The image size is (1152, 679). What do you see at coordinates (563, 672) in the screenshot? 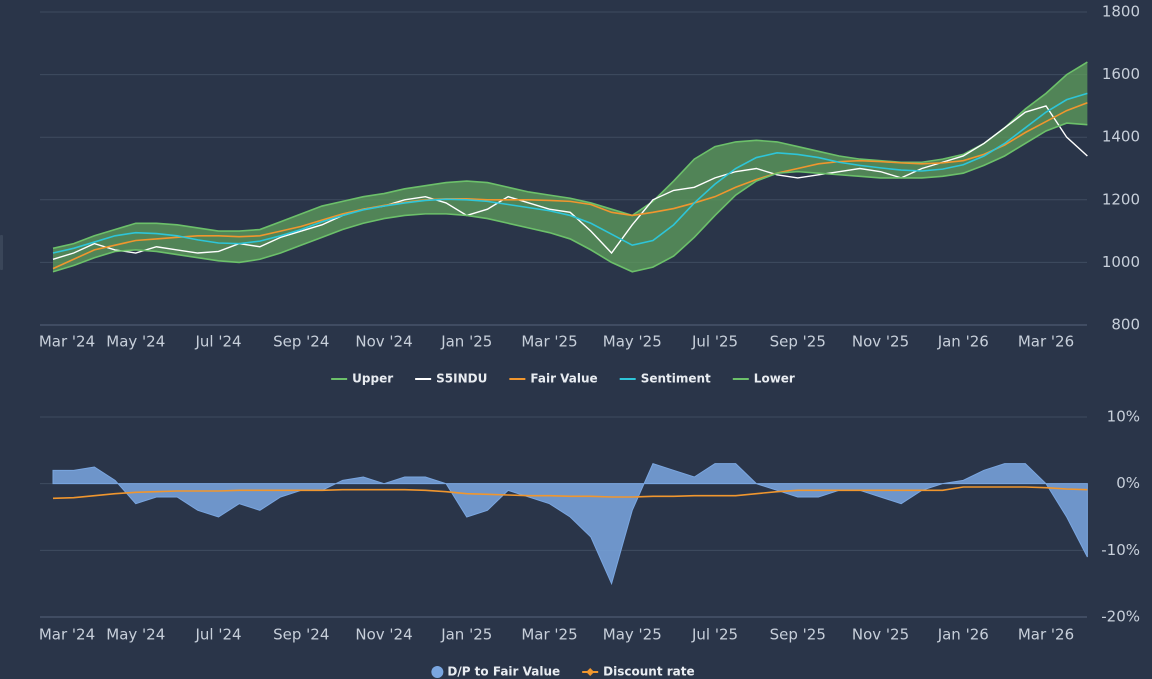
I see `legend: D/P to Fair Value Discount rate` at bounding box center [563, 672].